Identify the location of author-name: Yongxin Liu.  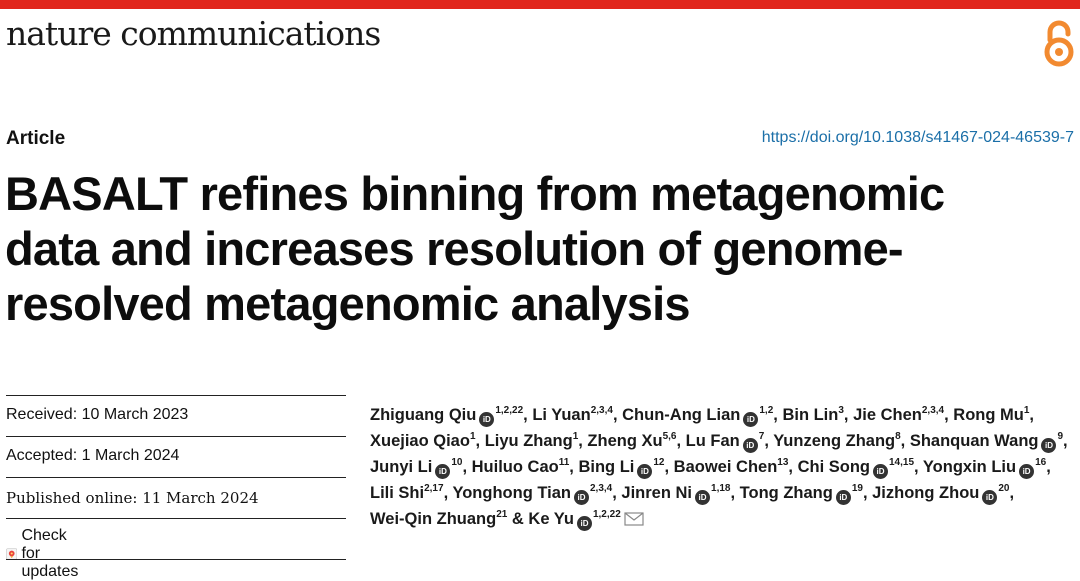
(969, 467).